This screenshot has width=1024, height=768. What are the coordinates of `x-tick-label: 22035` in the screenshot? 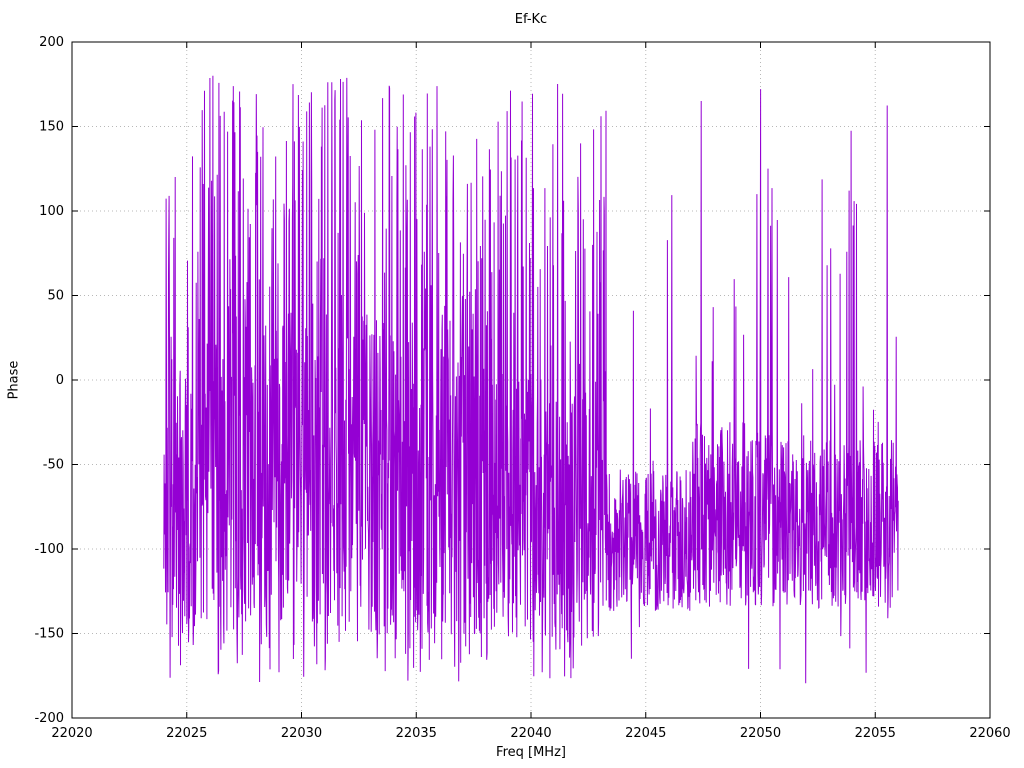 It's located at (416, 733).